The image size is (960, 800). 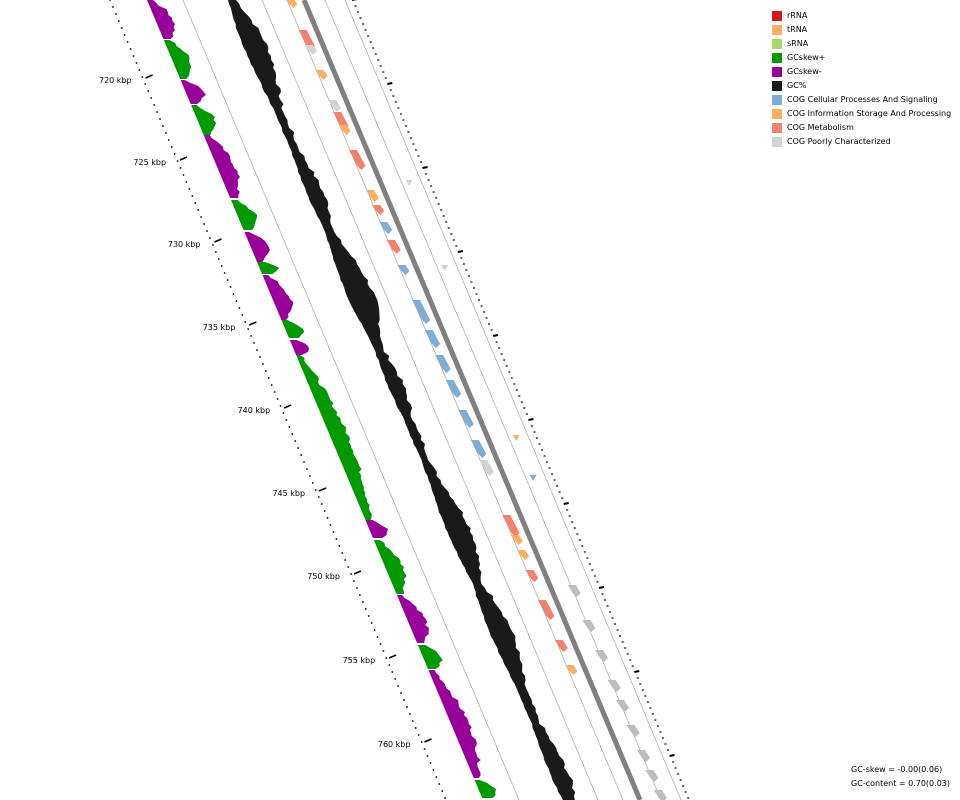 What do you see at coordinates (115, 80) in the screenshot?
I see `ruler-tick-label: 720 kbp` at bounding box center [115, 80].